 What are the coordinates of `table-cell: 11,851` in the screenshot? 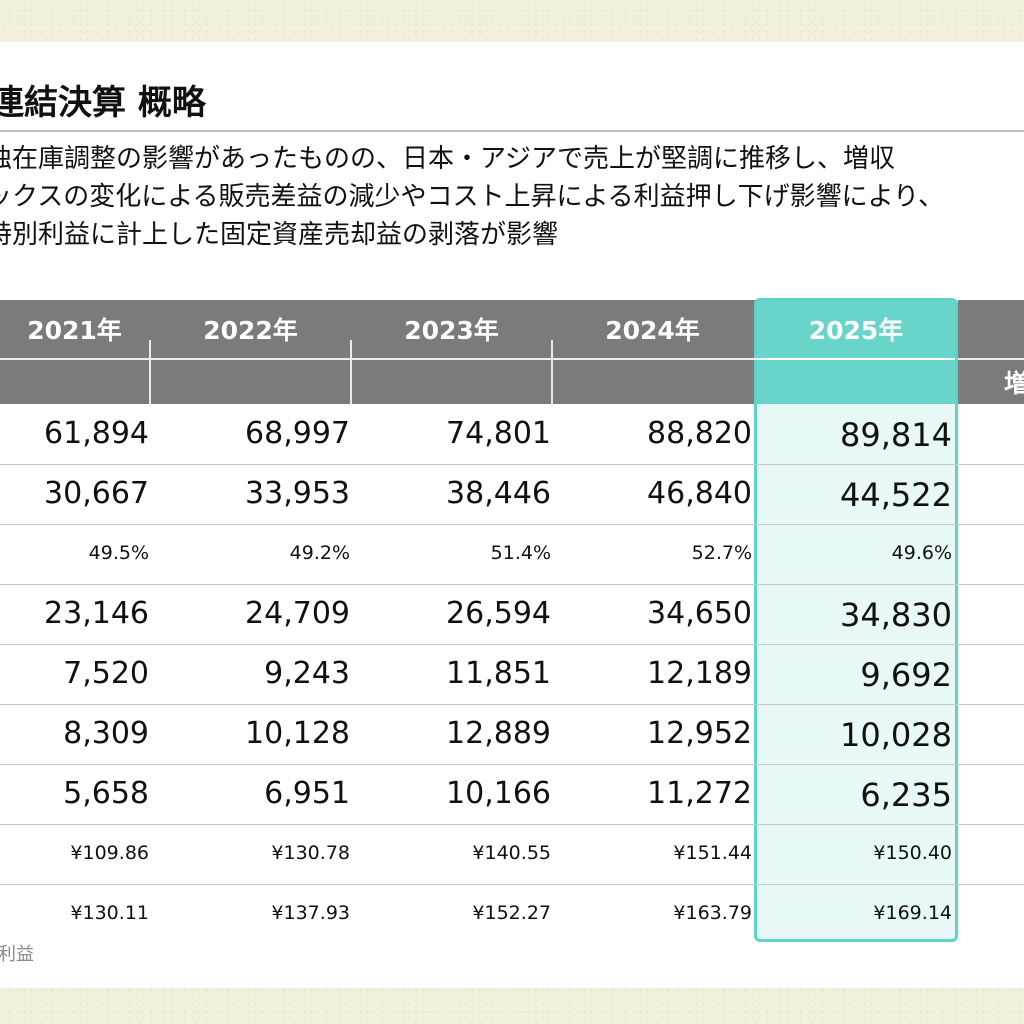 It's located at (498, 673).